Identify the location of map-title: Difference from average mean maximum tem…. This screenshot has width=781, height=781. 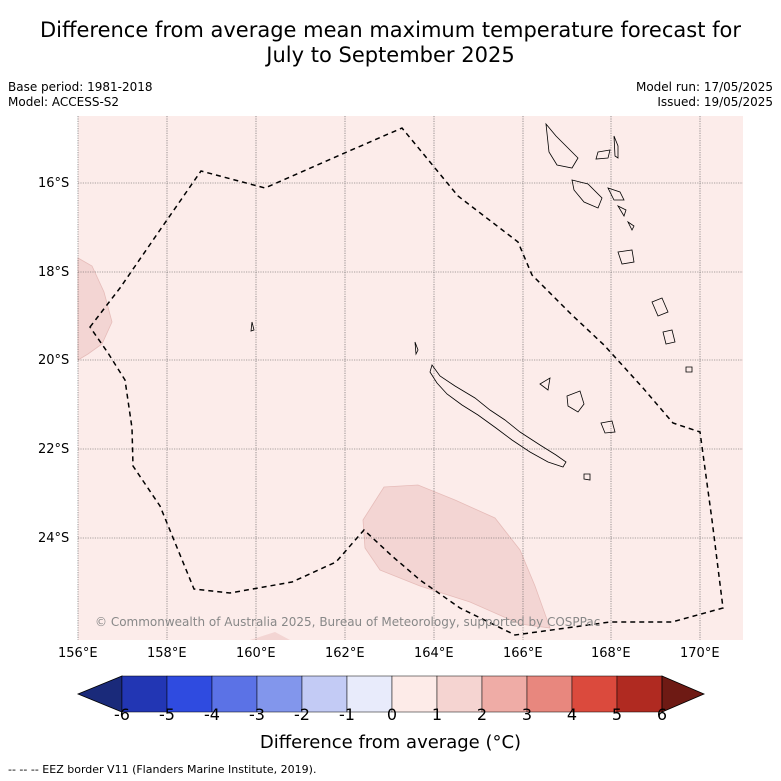
(390, 43).